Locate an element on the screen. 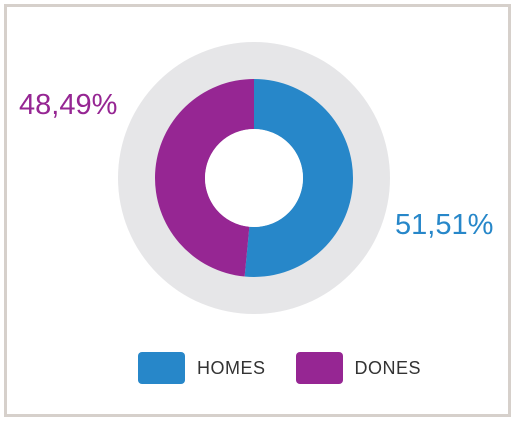 This screenshot has height=423, width=515. legend-item-homes: HOMES is located at coordinates (202, 368).